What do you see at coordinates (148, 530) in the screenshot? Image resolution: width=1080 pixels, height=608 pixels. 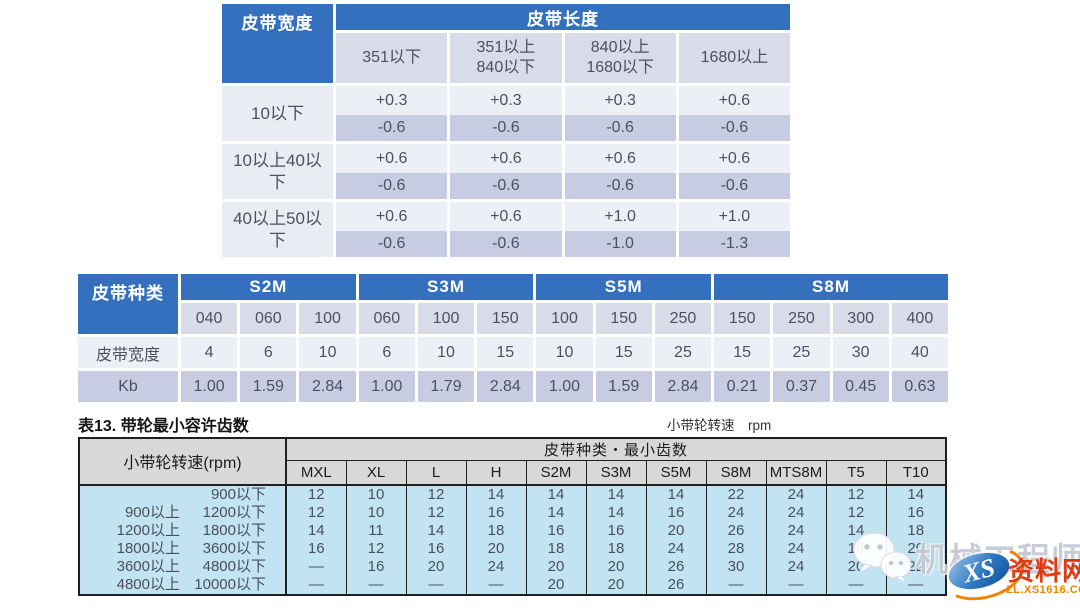 I see `rpm-range-from: 1200以上` at bounding box center [148, 530].